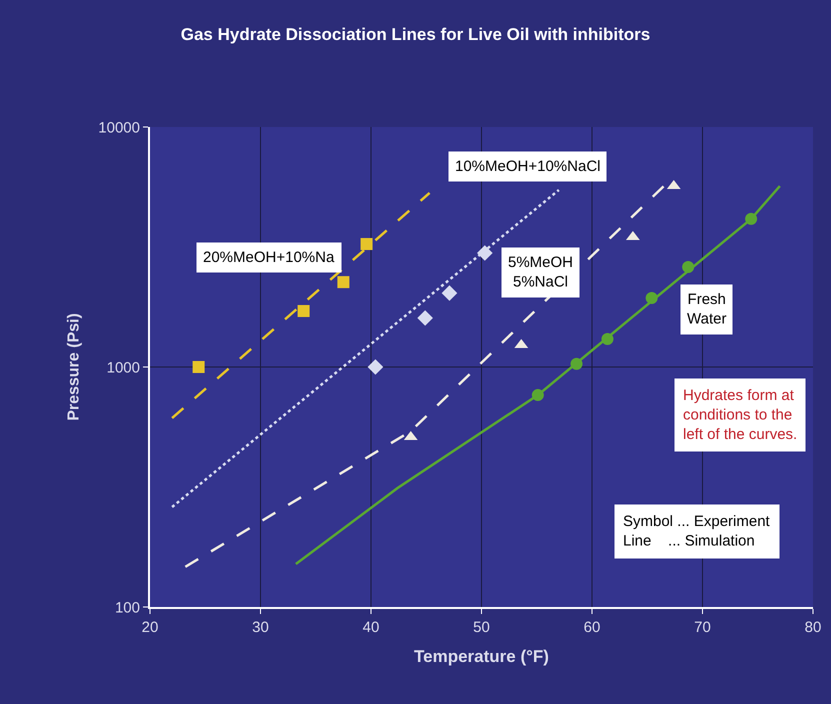 The height and width of the screenshot is (704, 831). What do you see at coordinates (123, 367) in the screenshot?
I see `y-tick-label: 1000` at bounding box center [123, 367].